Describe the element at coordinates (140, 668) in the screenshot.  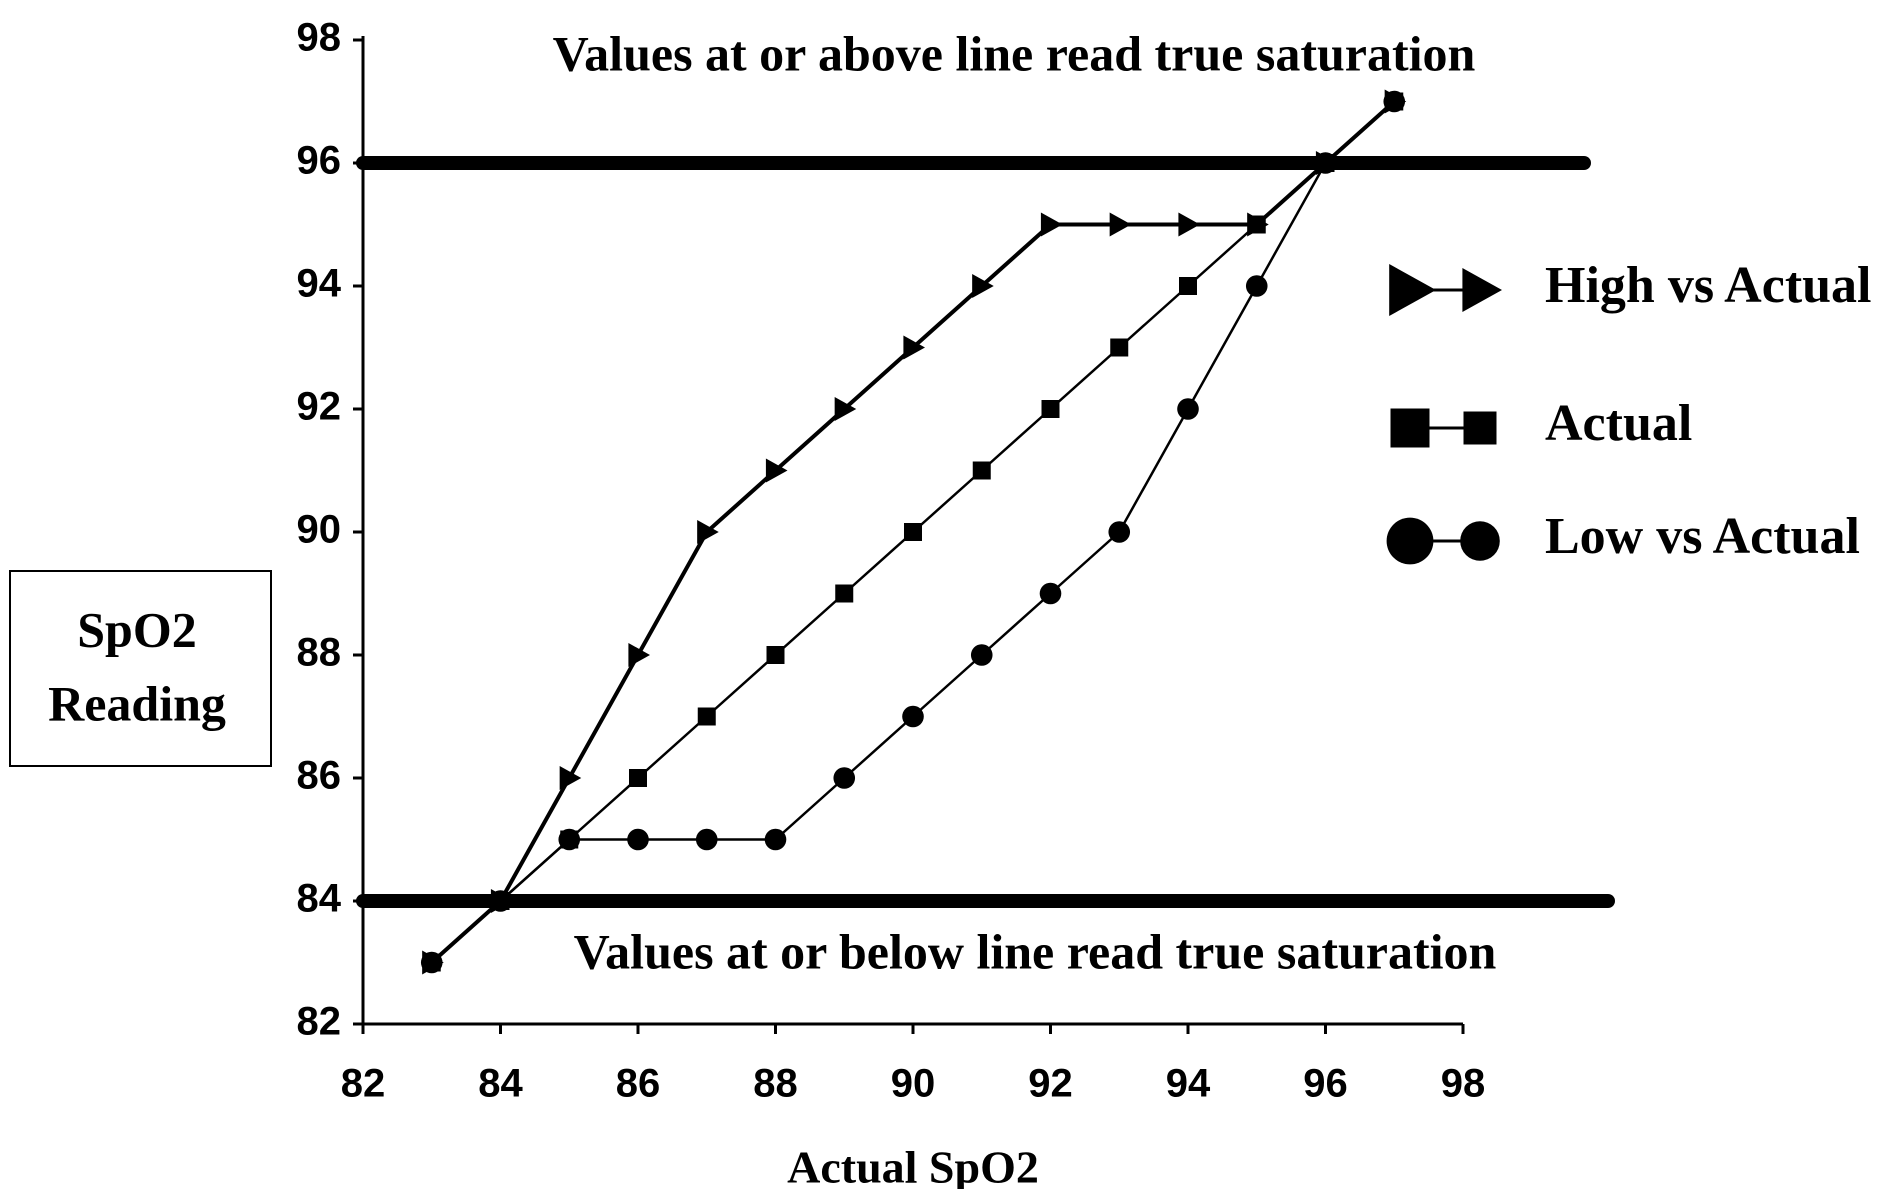
I see `ylabel-box` at that location.